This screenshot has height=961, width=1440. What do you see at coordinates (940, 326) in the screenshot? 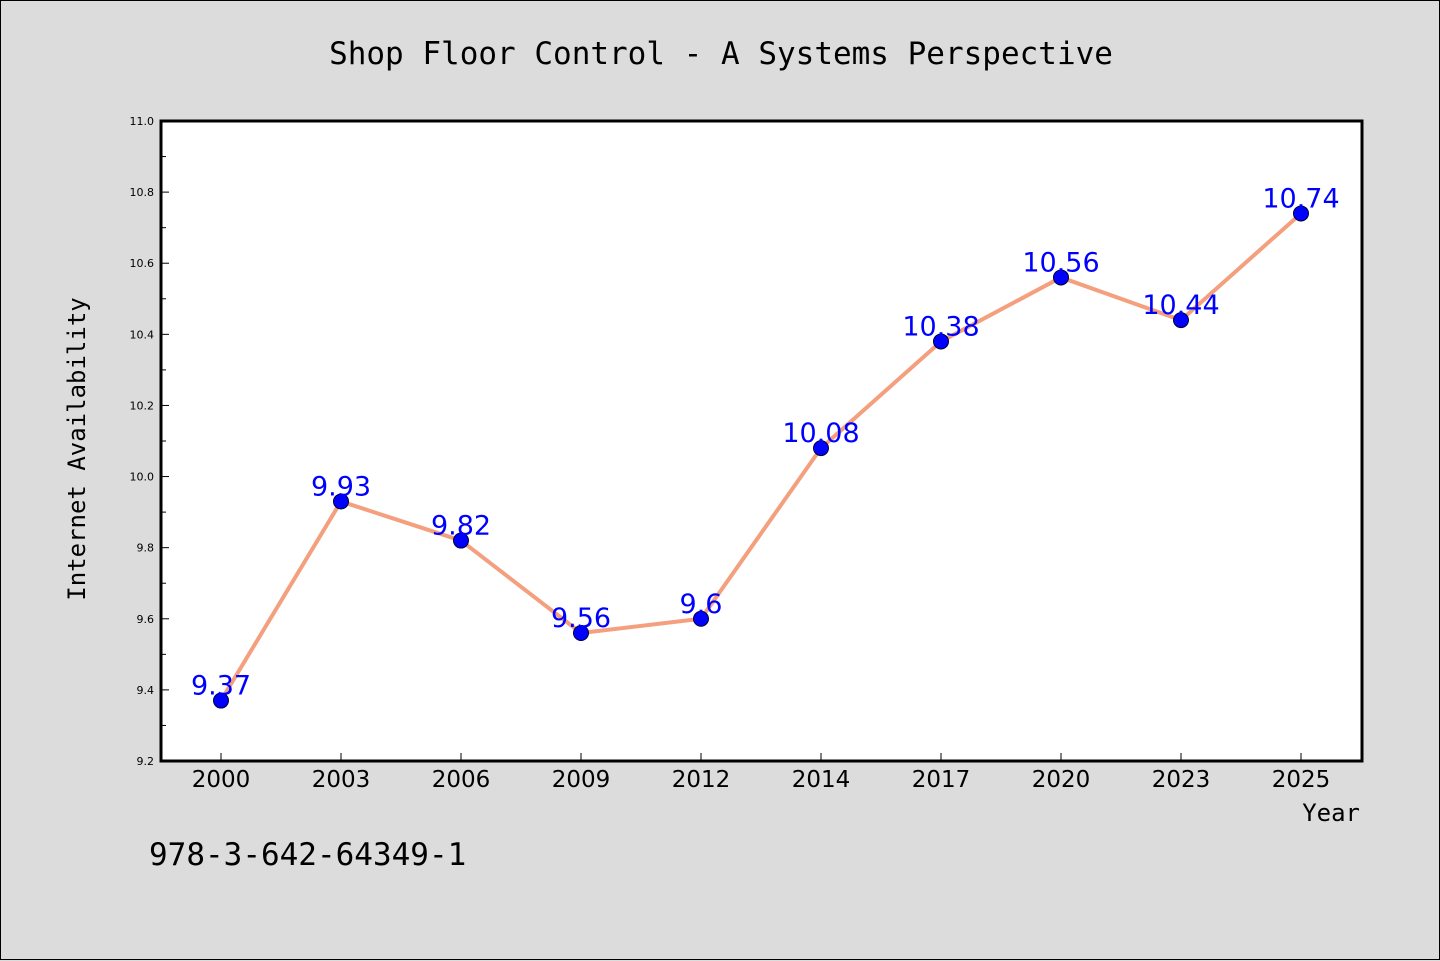
I see `data-label: 10.38` at bounding box center [940, 326].